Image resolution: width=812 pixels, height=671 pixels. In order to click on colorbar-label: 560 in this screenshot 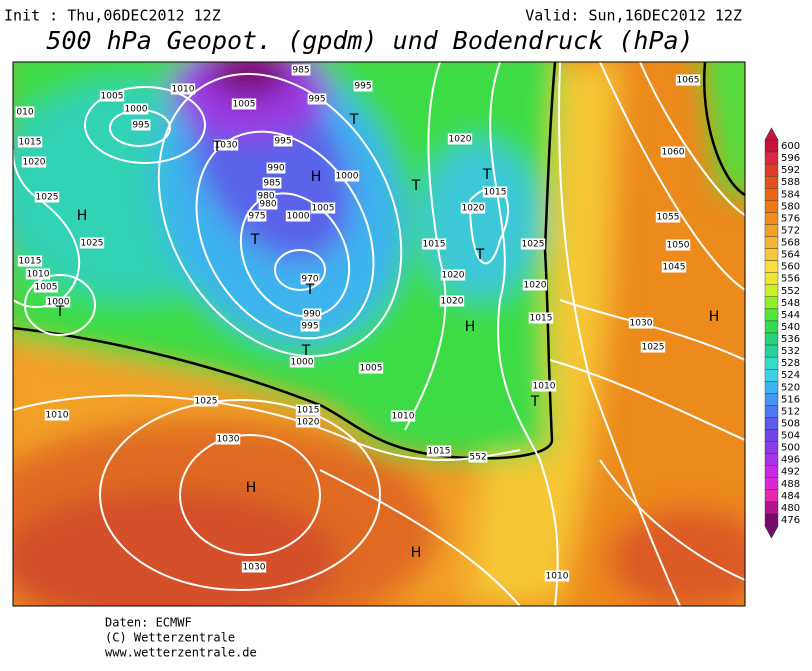, I will do `click(790, 267)`.